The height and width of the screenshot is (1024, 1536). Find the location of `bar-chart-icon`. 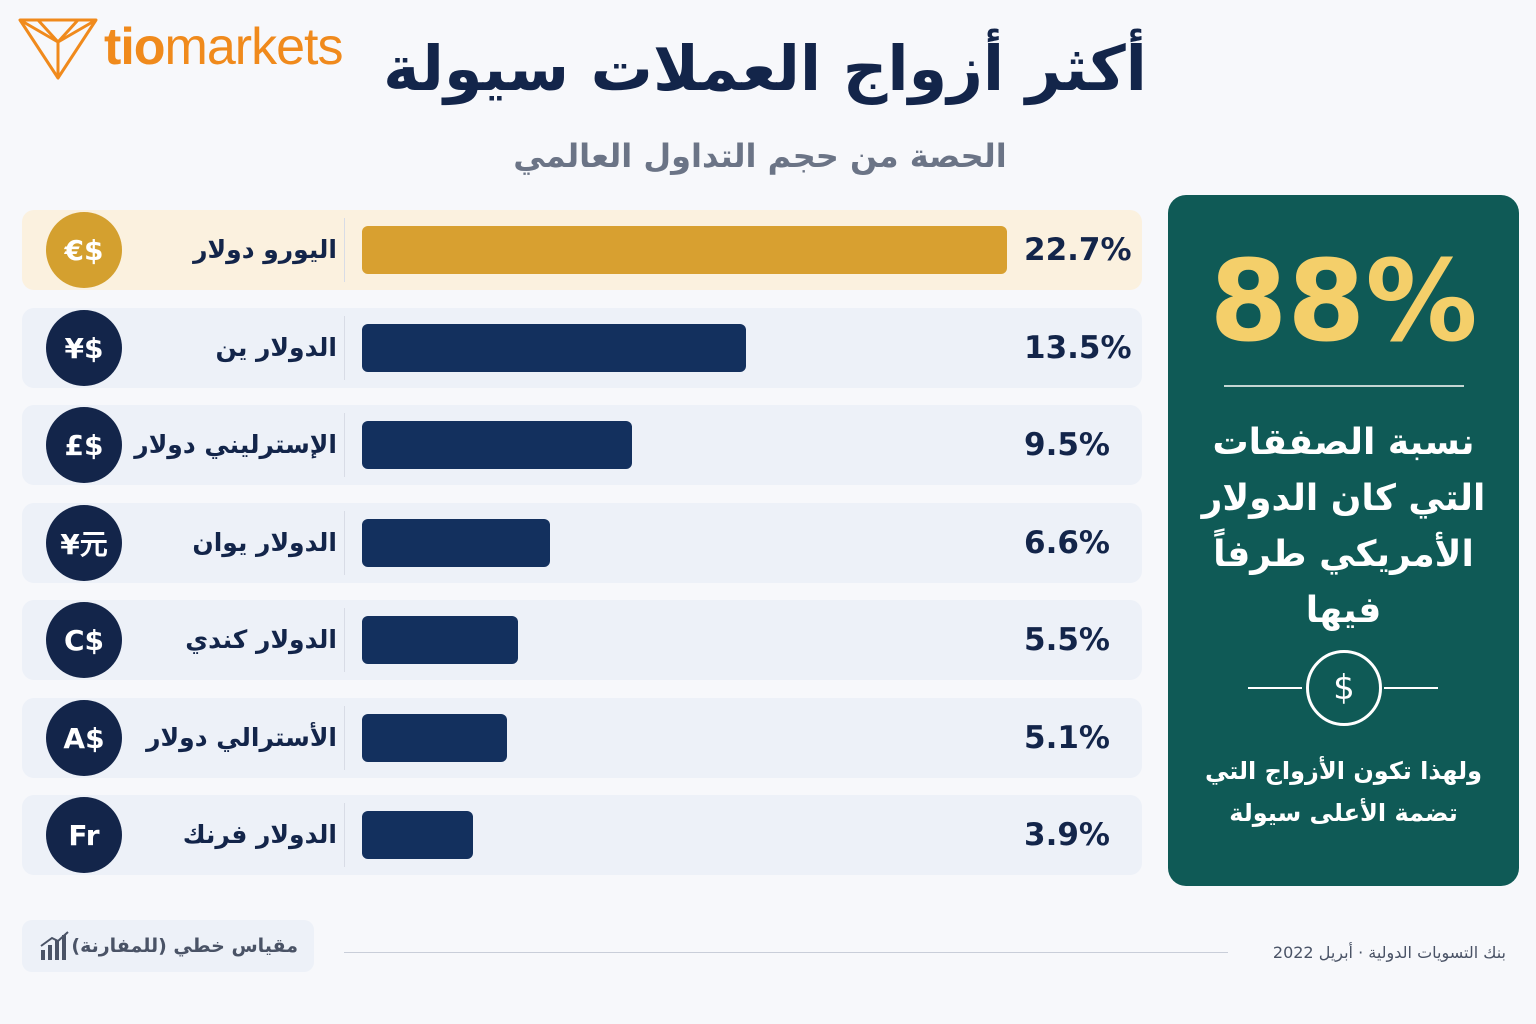

bar-chart-icon is located at coordinates (54, 945).